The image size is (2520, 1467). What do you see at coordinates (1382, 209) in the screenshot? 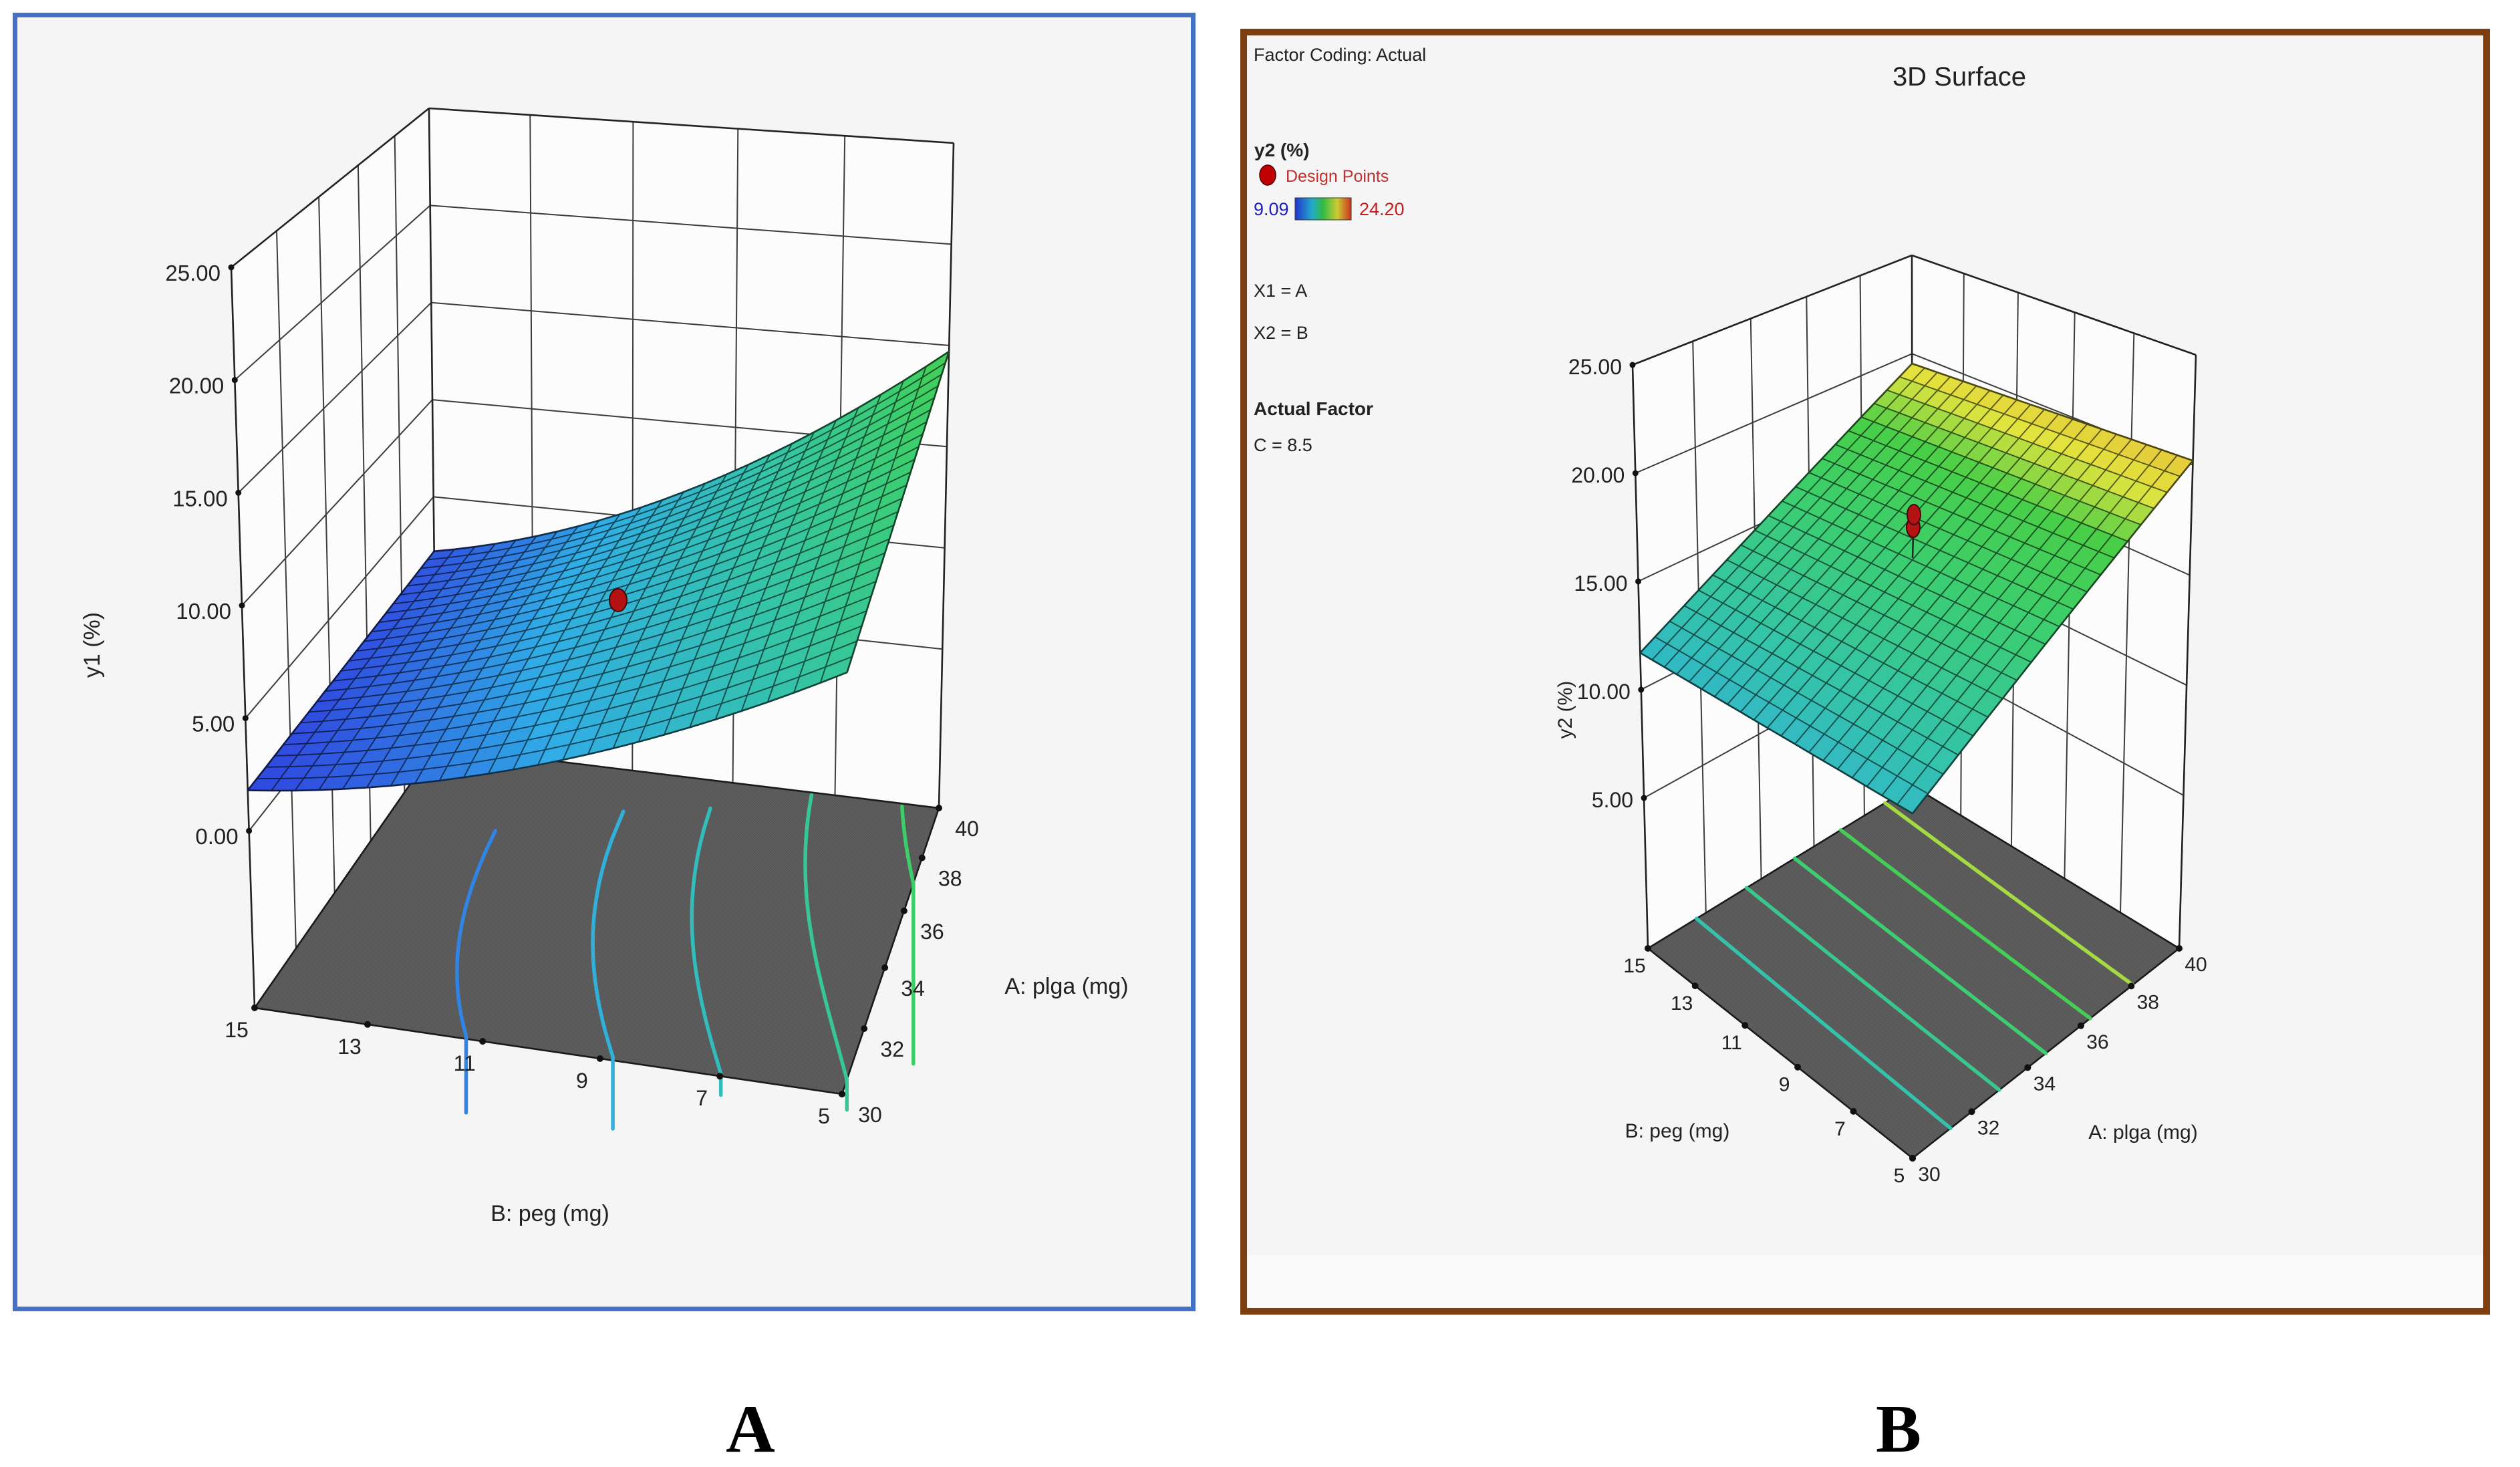
I see `svg-text: 24.20` at bounding box center [1382, 209].